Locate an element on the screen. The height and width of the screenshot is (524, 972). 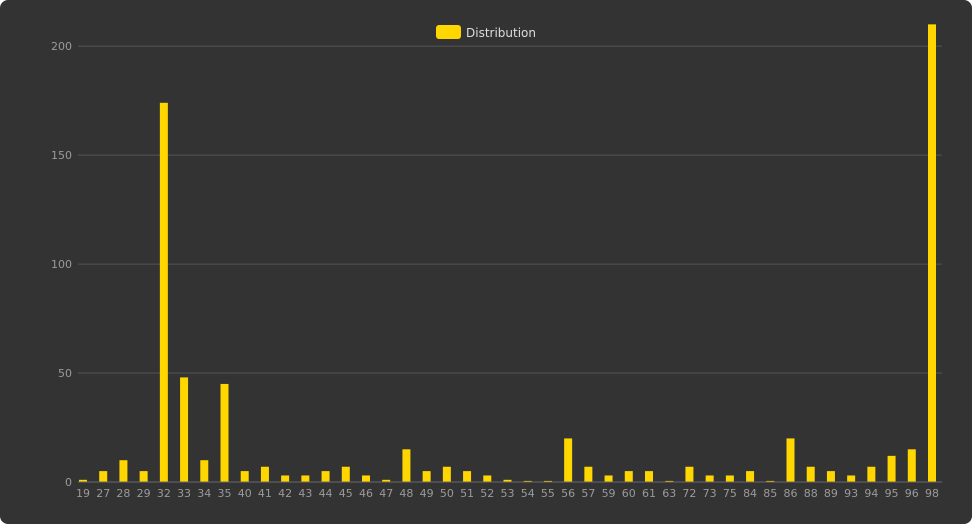
x-tick-label: 63 is located at coordinates (669, 493).